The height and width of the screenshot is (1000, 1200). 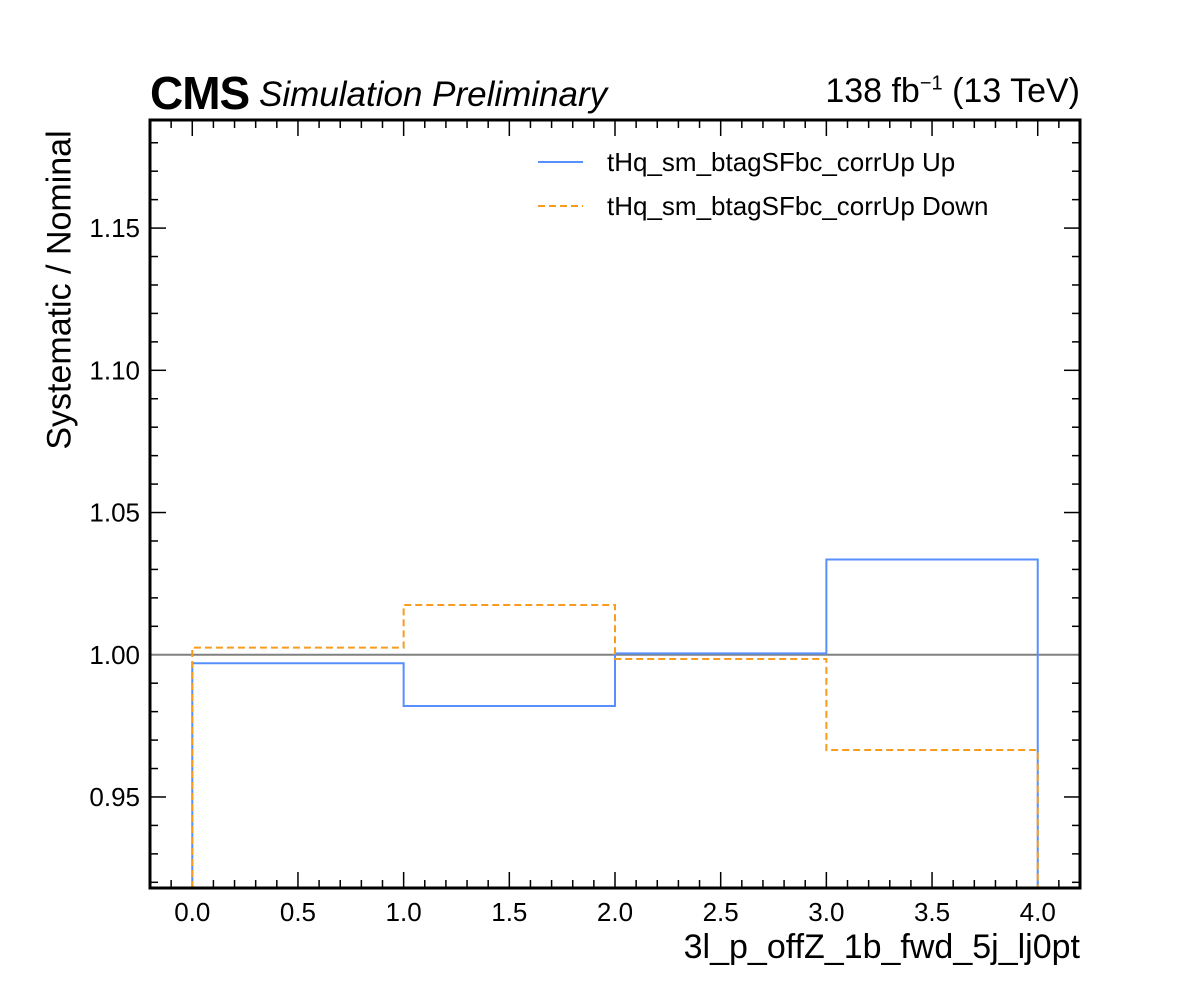 I want to click on x-tick-label: 0.0, so click(x=192, y=912).